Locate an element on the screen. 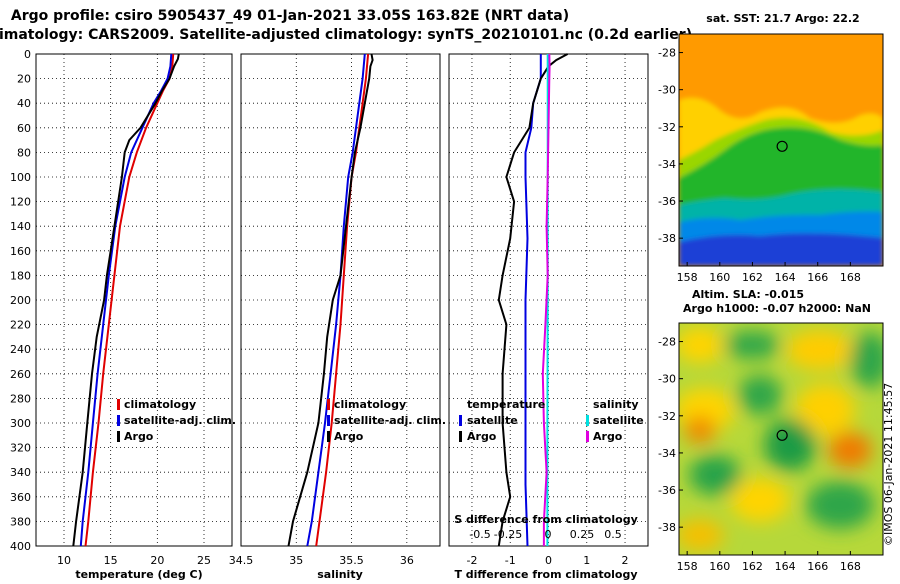  depth-tick-label: 120 is located at coordinates (20, 202).